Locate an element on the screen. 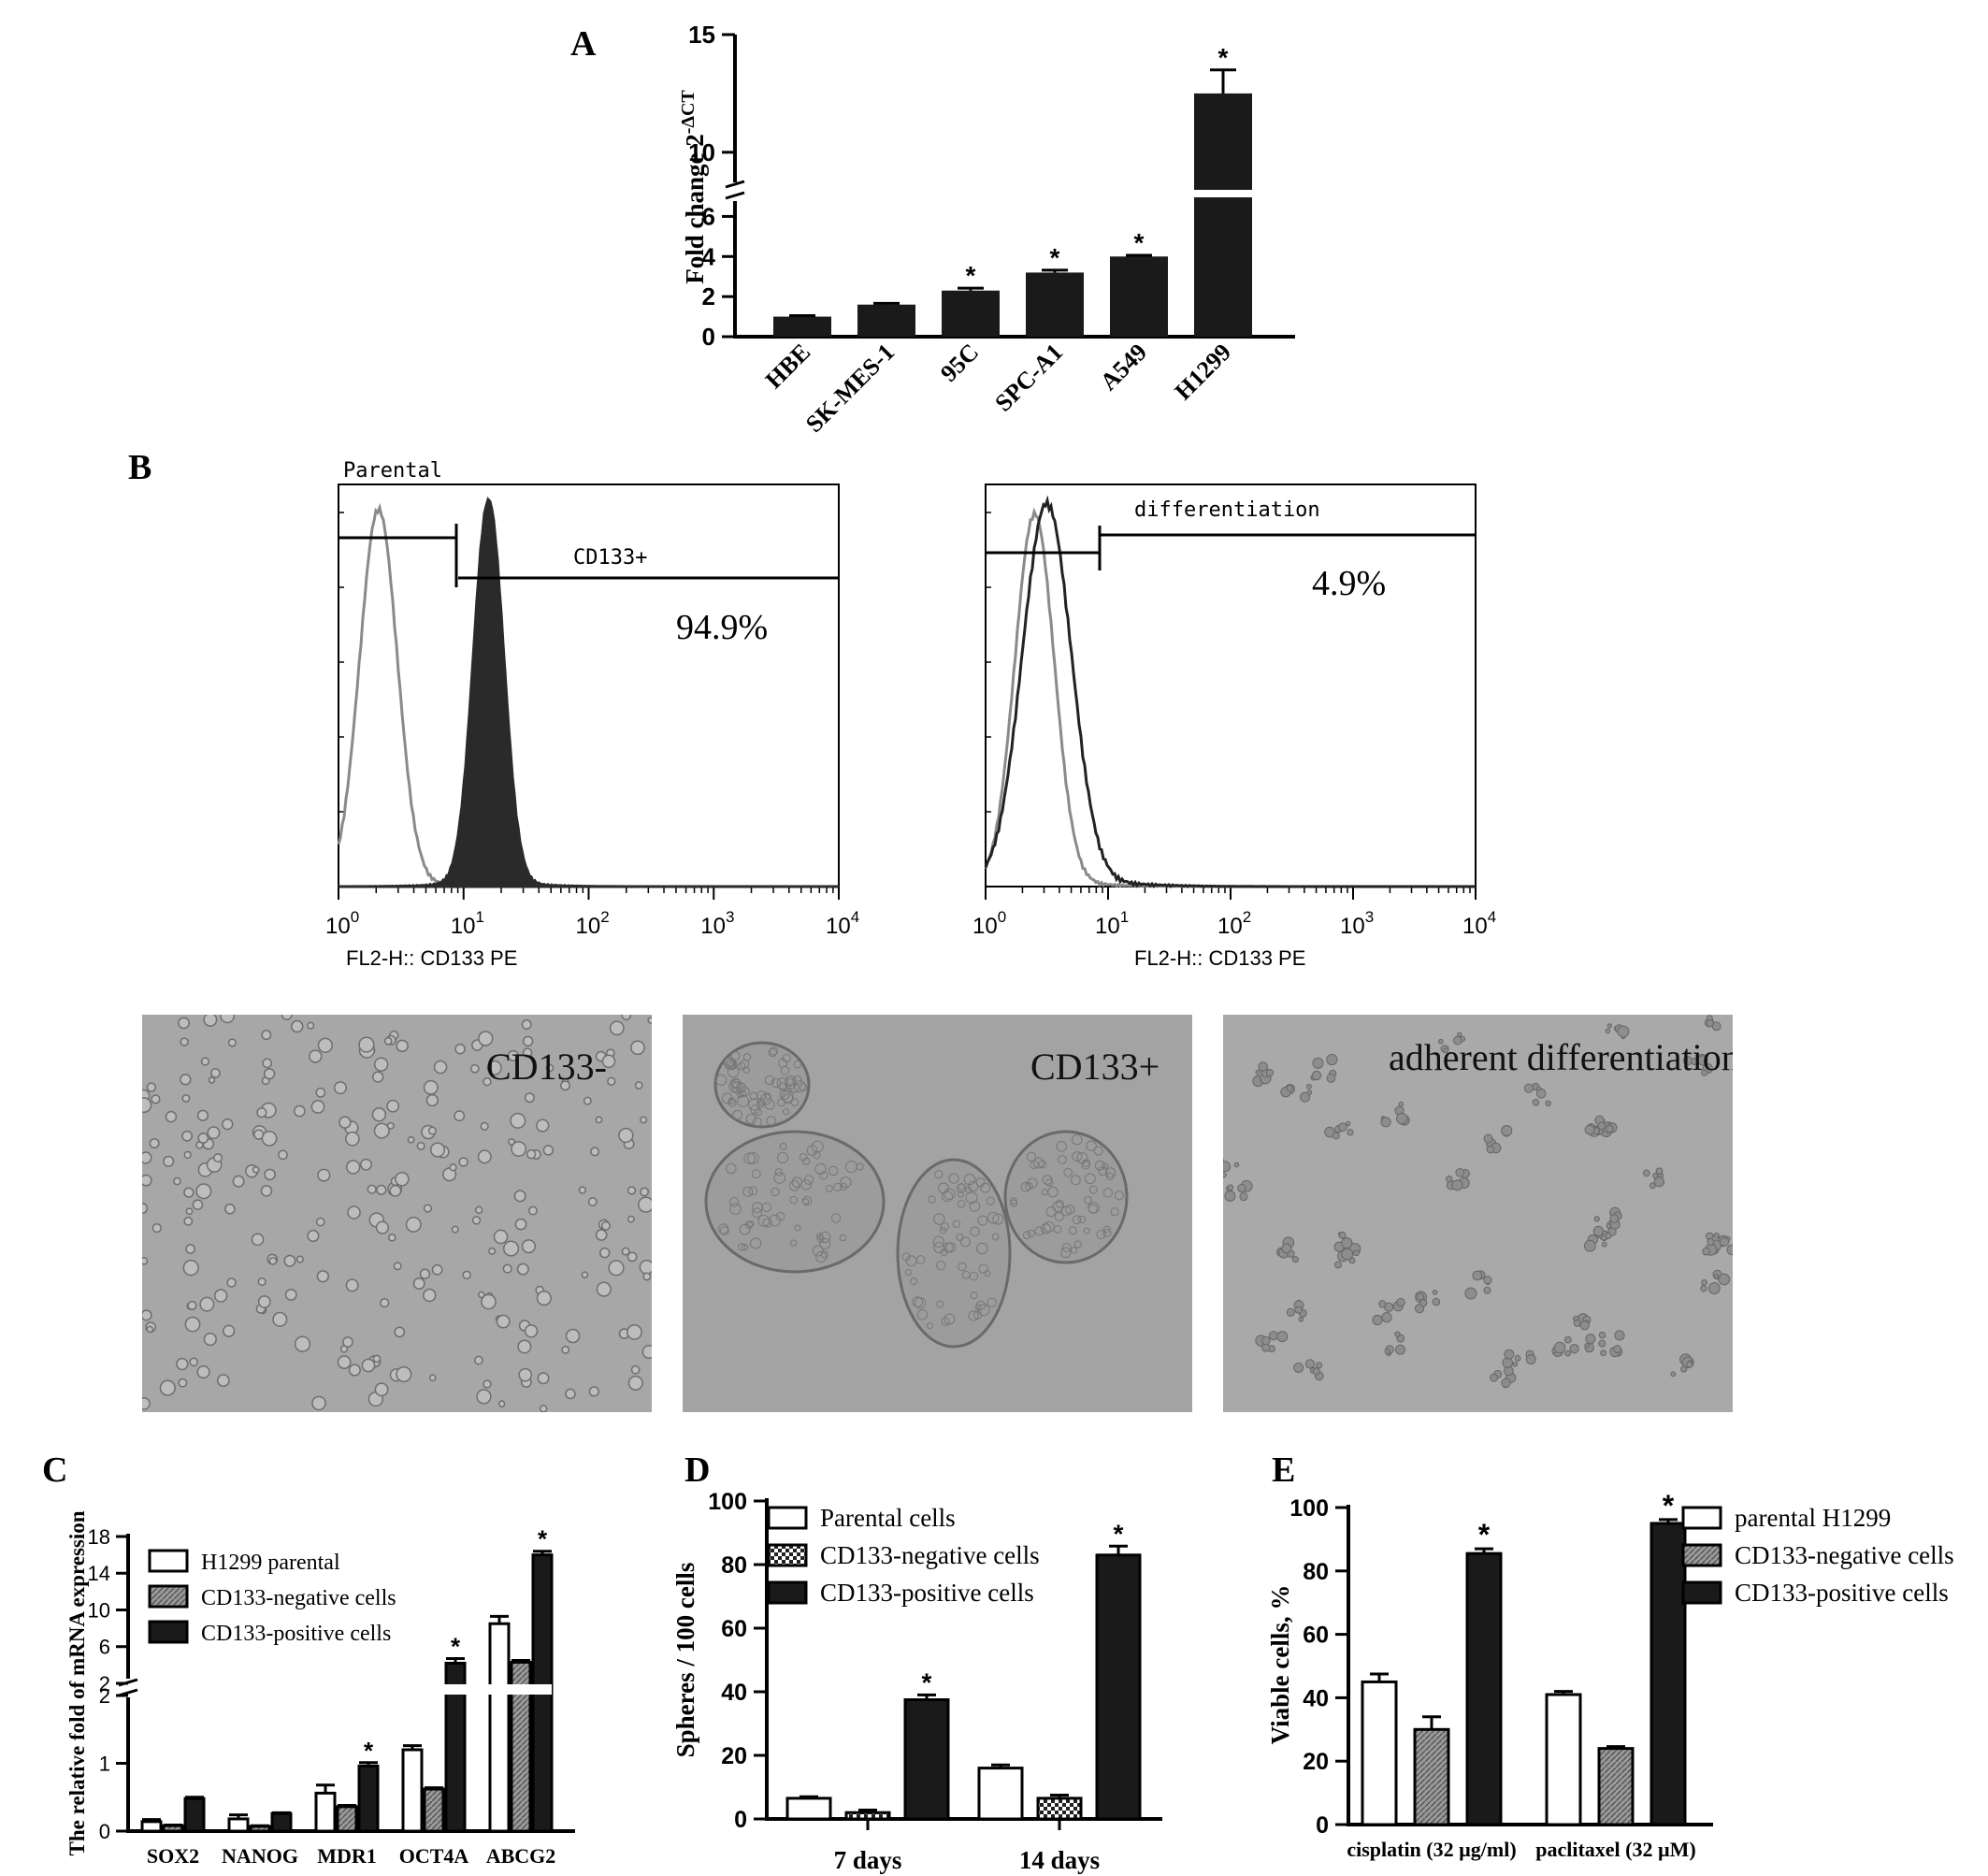  e-legend-swatch is located at coordinates (1701, 1518).